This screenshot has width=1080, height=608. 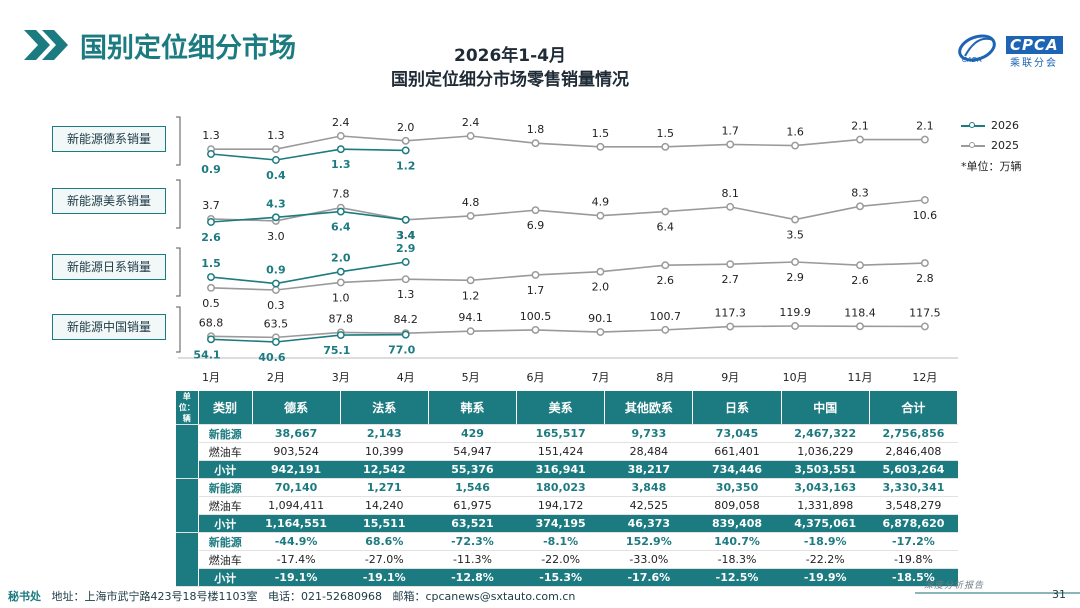 What do you see at coordinates (737, 451) in the screenshot?
I see `table-cell: 661,401` at bounding box center [737, 451].